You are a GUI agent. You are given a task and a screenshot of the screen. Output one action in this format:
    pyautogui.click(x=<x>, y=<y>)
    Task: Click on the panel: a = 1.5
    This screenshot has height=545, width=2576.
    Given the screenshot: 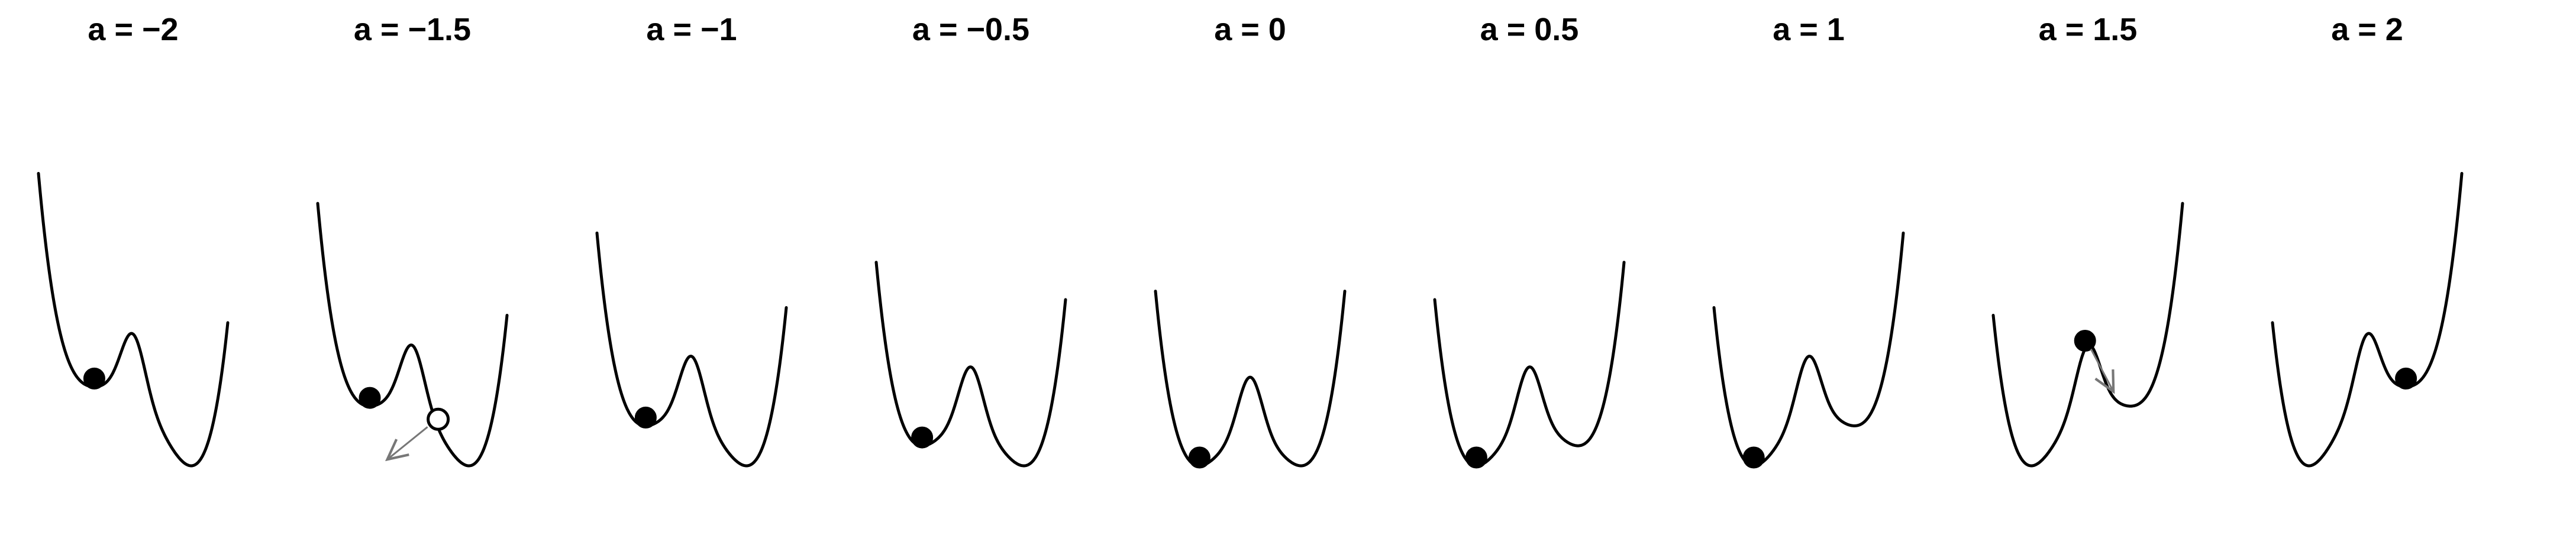 What is the action you would take?
    pyautogui.click(x=2087, y=240)
    